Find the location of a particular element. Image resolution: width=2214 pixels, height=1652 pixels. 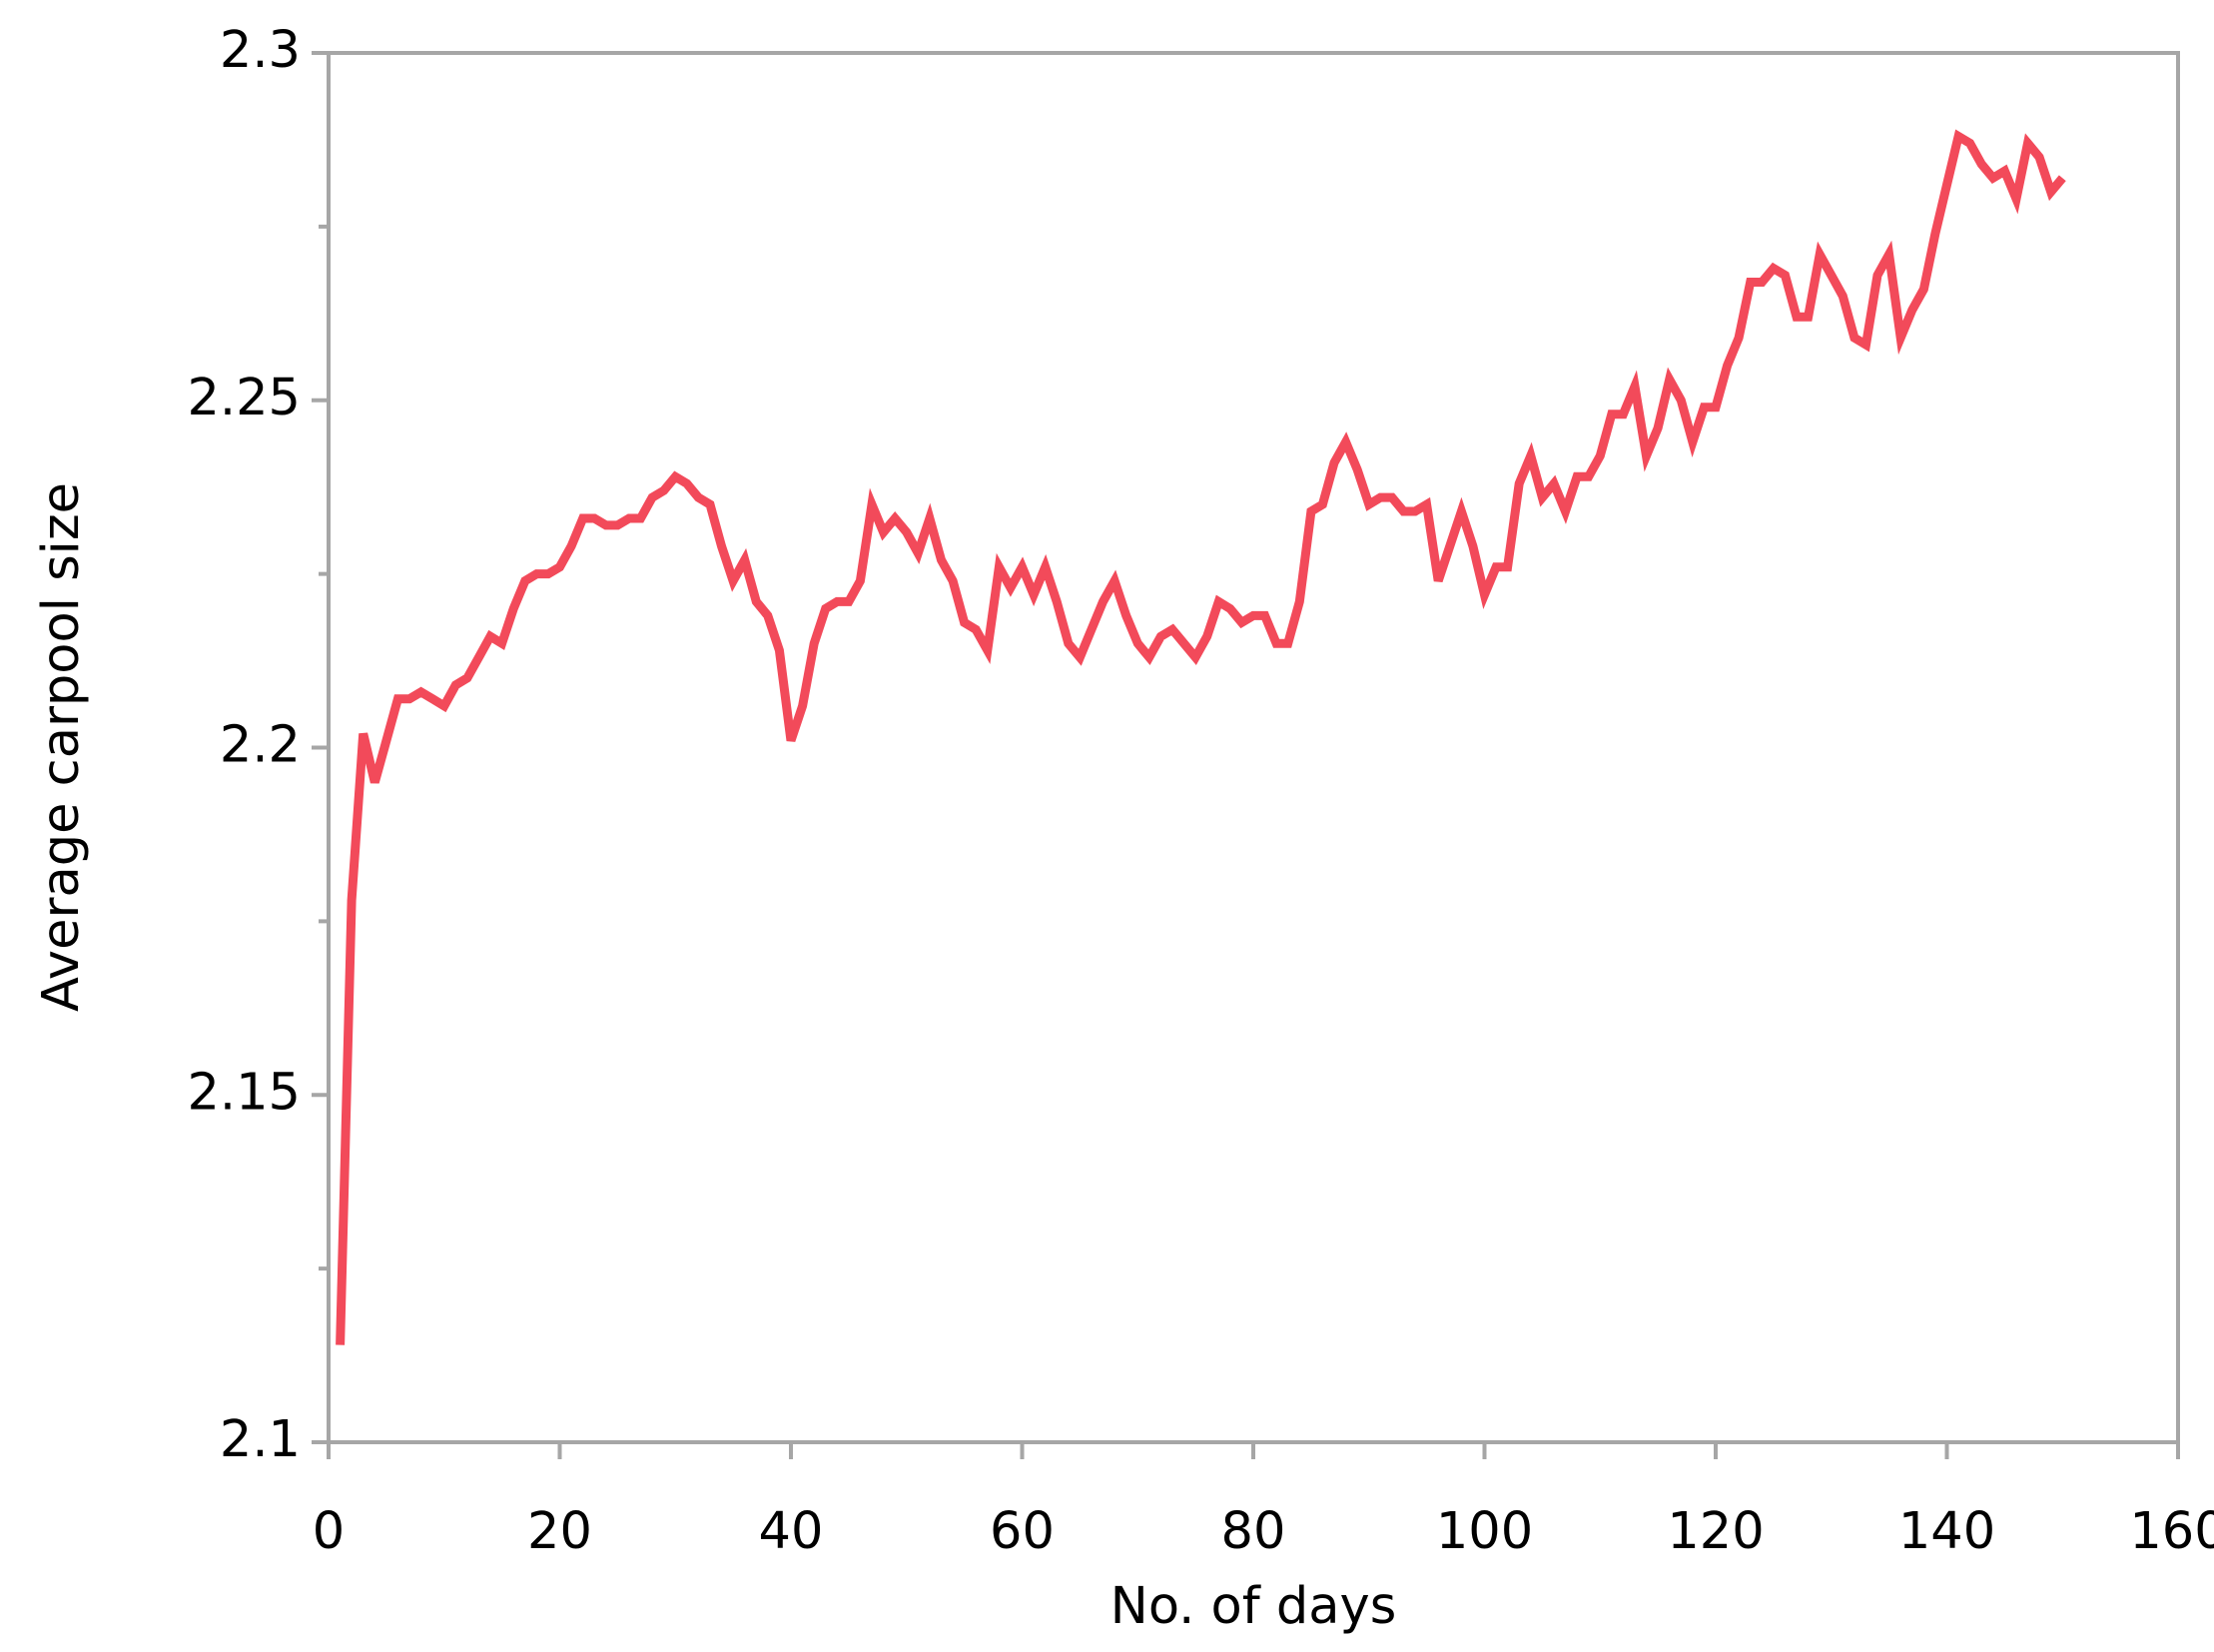

y-tick-label: 2.3 is located at coordinates (260, 50).